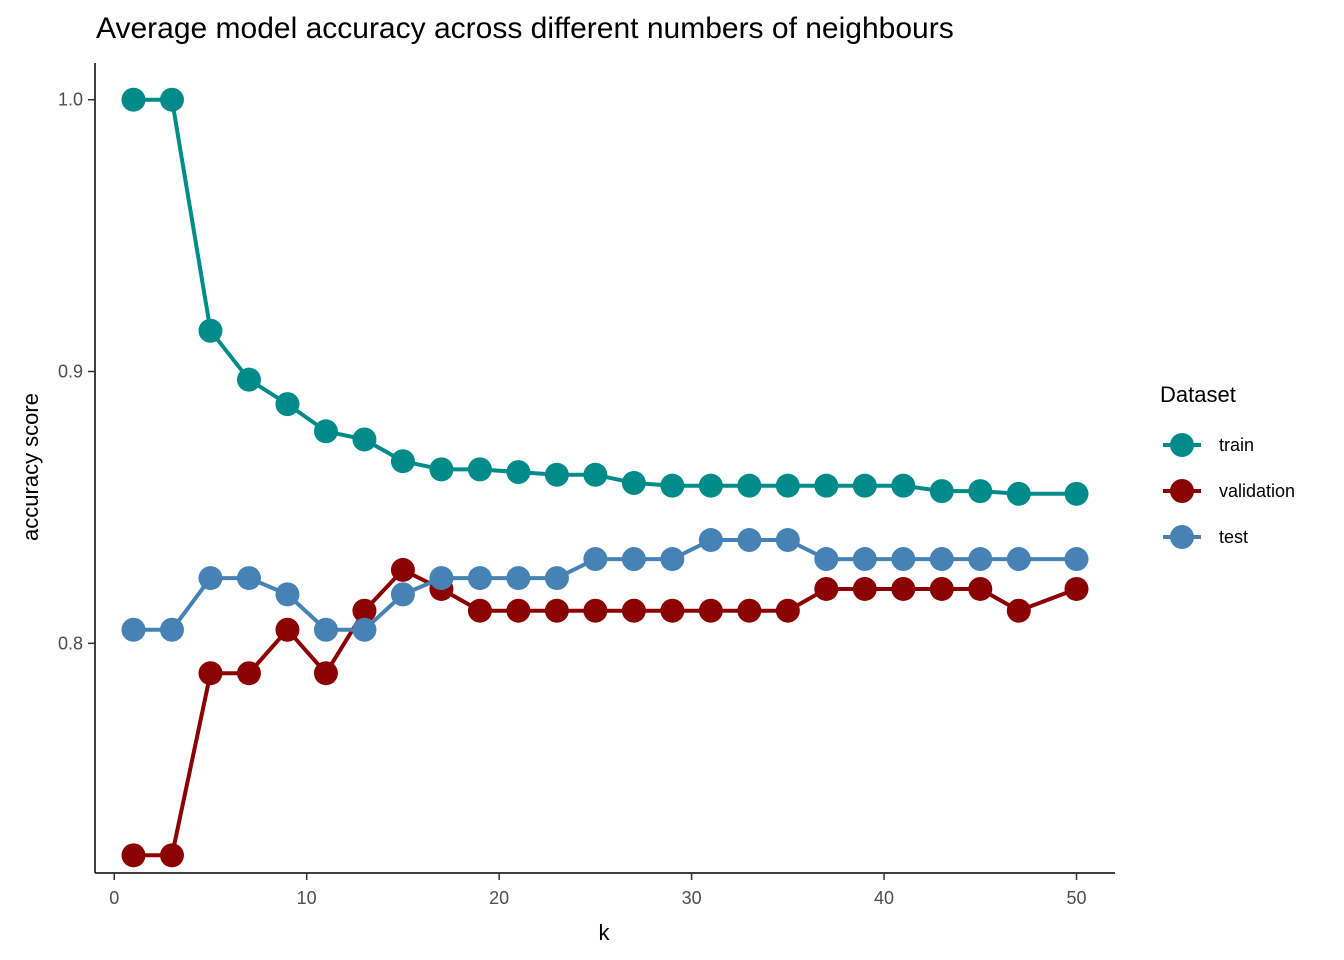 The height and width of the screenshot is (960, 1344). I want to click on legend-item-validation: validation, so click(1229, 491).